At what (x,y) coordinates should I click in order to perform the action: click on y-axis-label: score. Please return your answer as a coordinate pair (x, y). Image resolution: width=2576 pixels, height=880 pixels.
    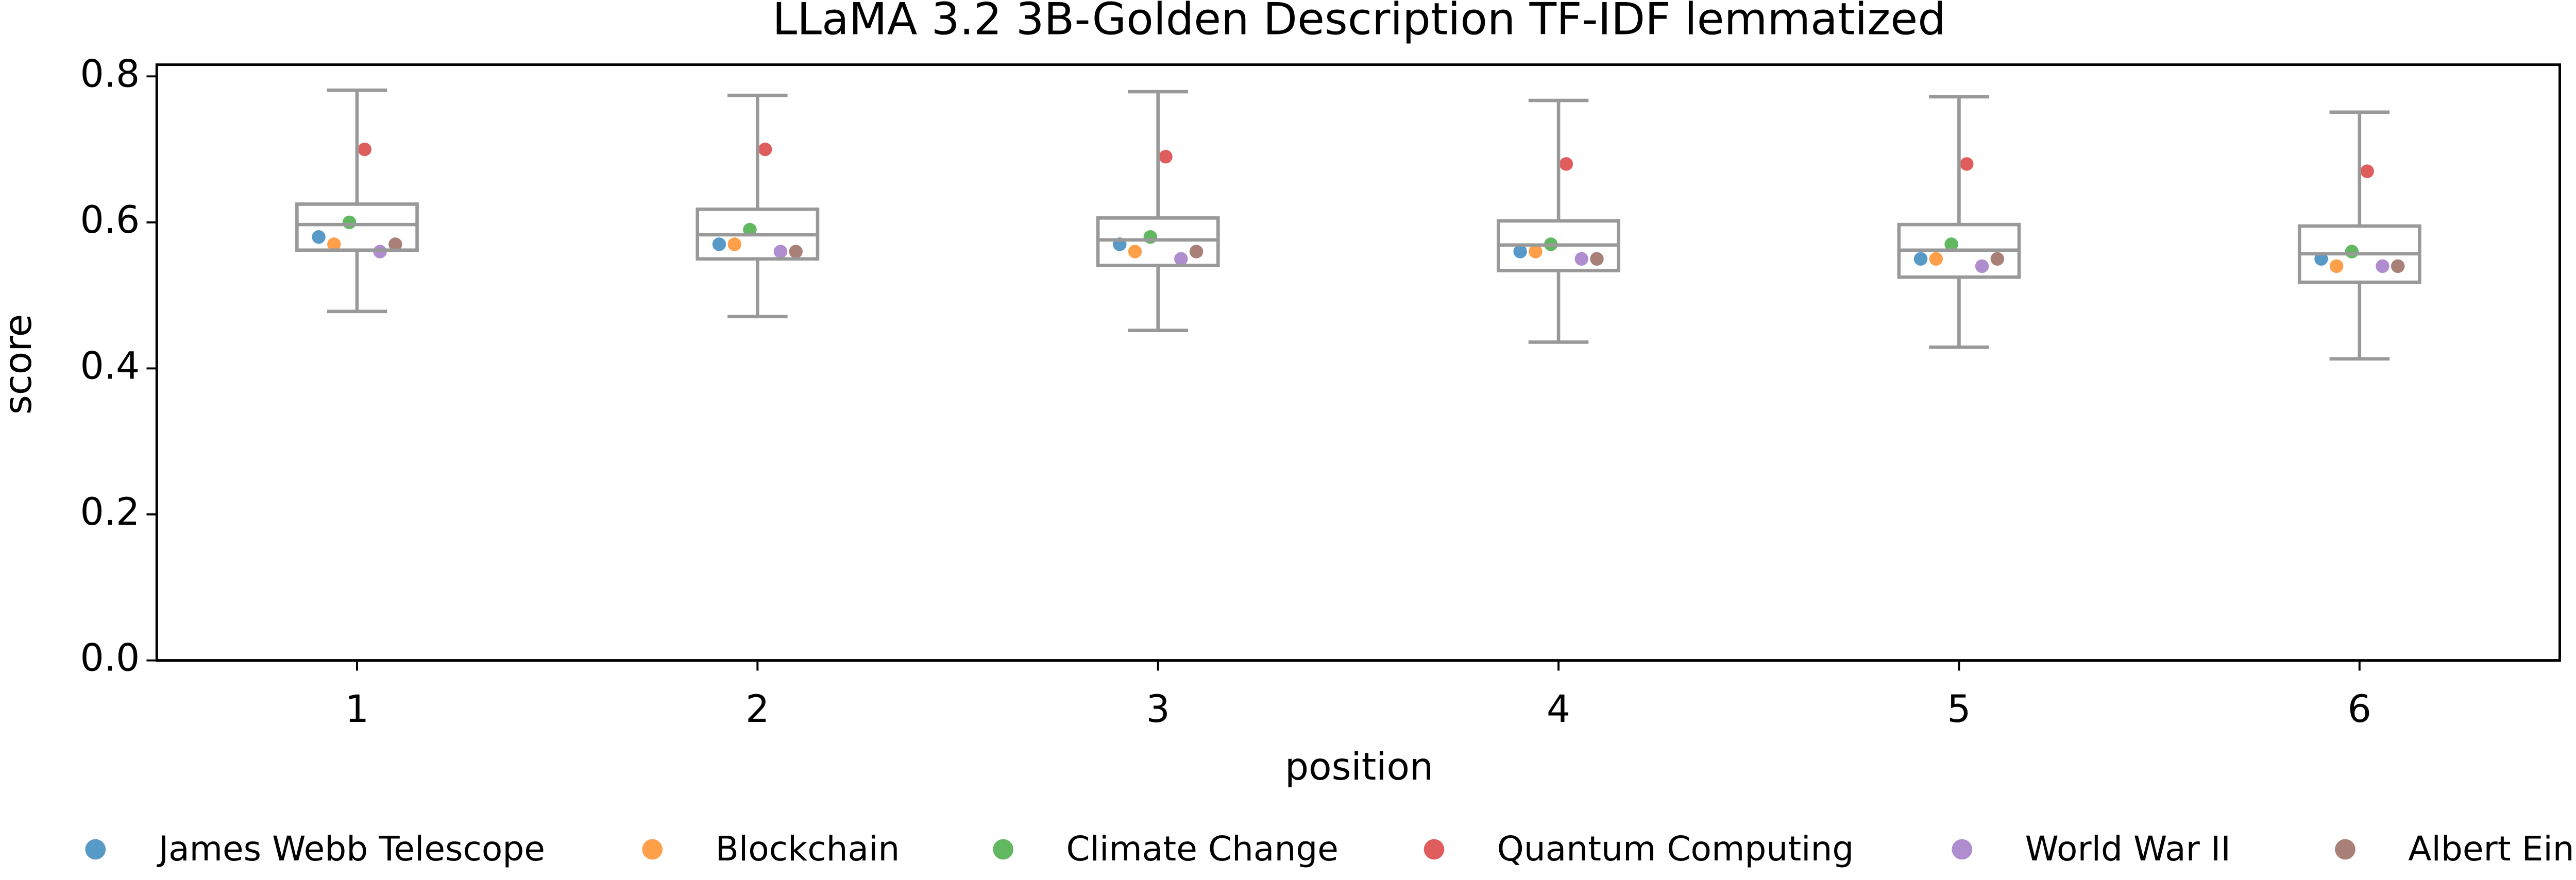
    Looking at the image, I should click on (20, 365).